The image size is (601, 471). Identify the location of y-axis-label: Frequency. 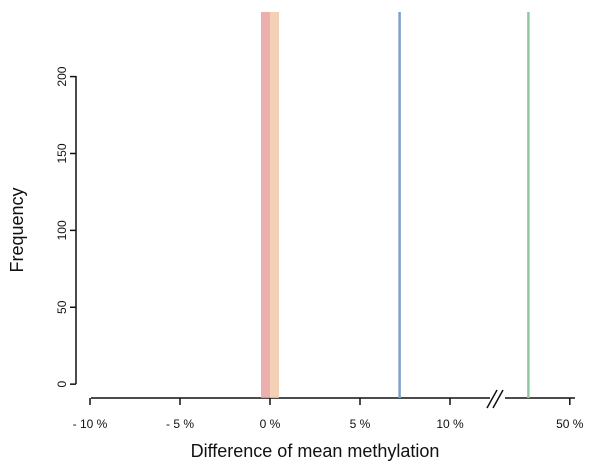
(17, 229).